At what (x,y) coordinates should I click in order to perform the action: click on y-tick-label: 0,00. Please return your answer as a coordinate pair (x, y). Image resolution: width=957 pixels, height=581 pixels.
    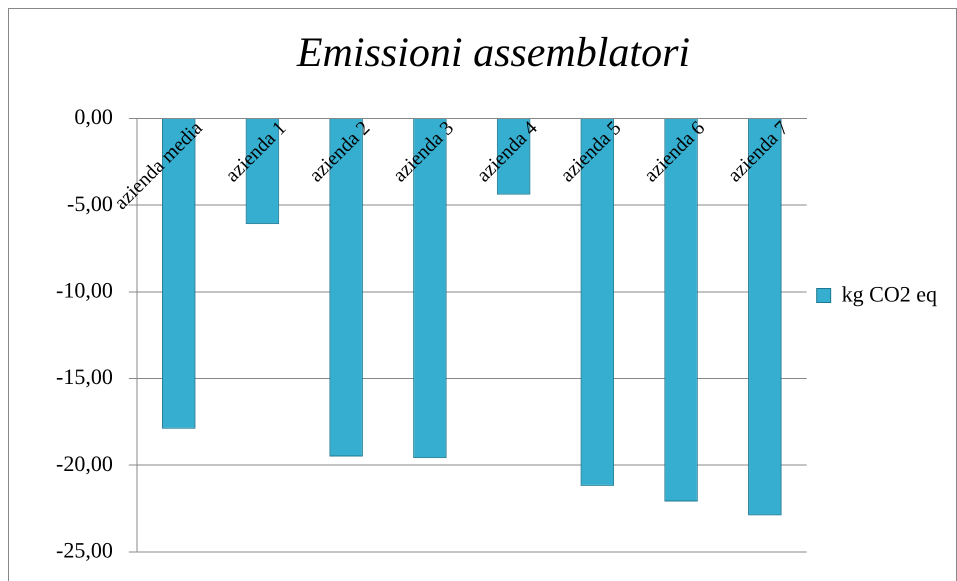
    Looking at the image, I should click on (93, 117).